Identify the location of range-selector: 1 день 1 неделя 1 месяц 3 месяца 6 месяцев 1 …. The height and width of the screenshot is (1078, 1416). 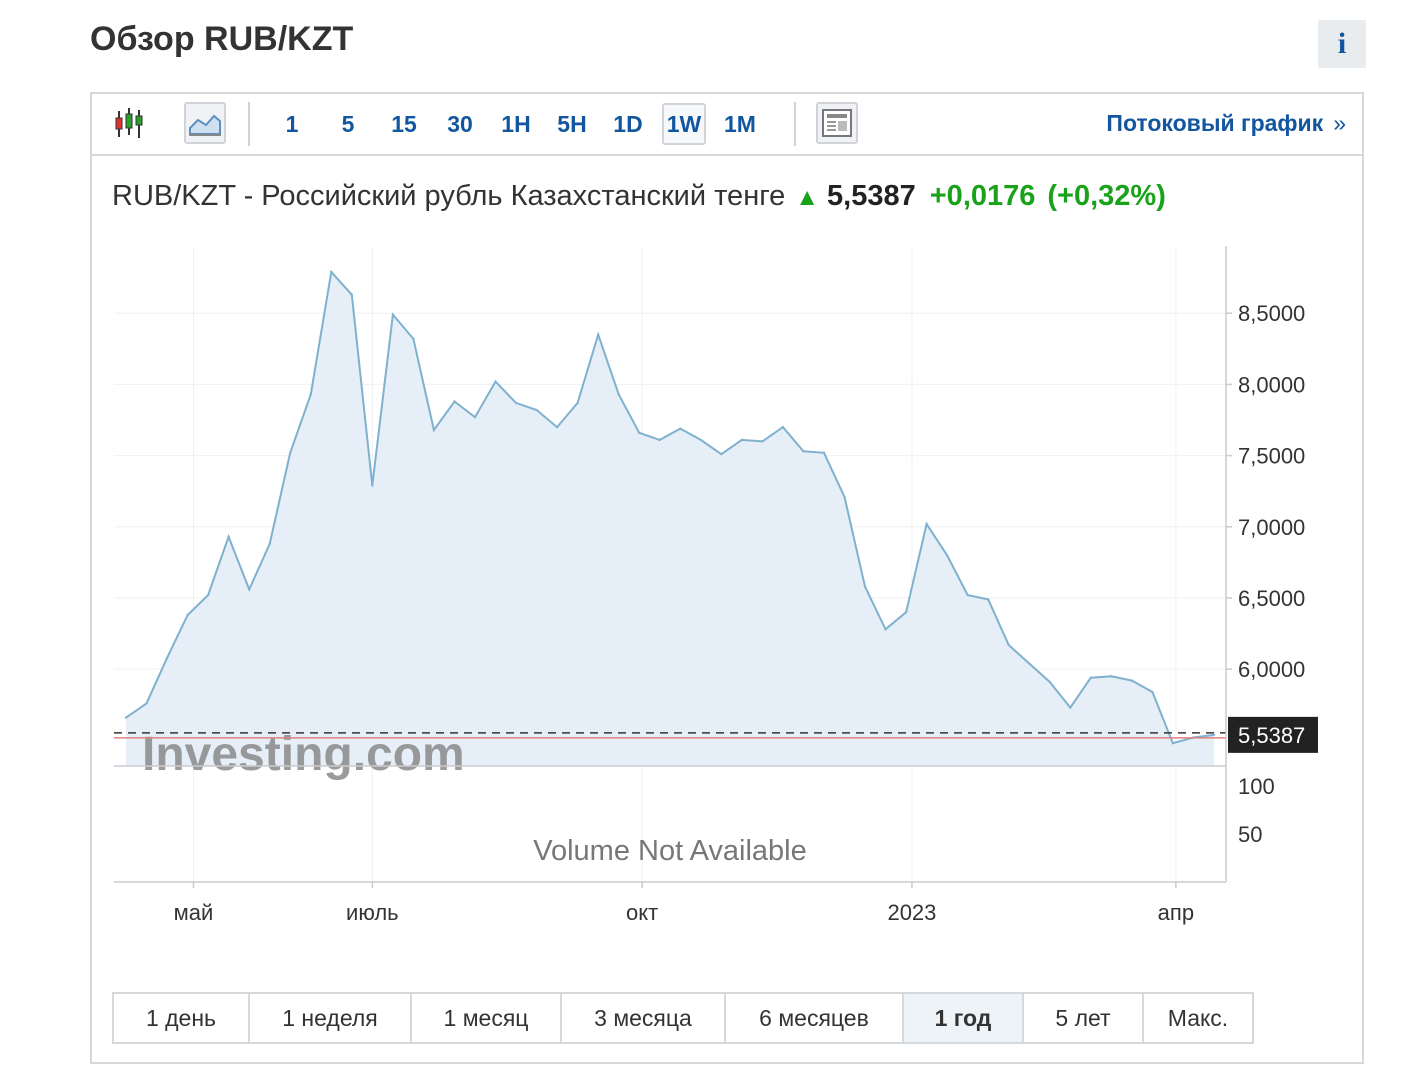
(683, 1018).